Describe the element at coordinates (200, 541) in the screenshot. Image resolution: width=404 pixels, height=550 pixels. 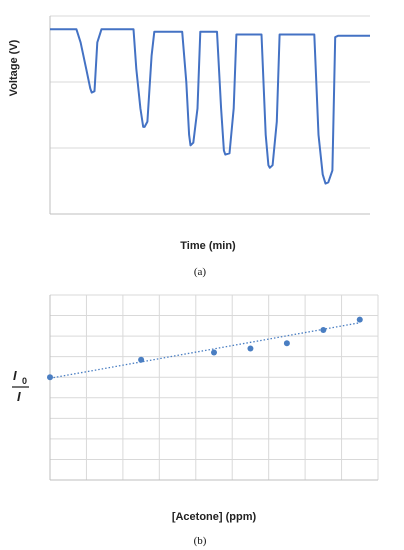
I see `panel-label-b: (b)` at that location.